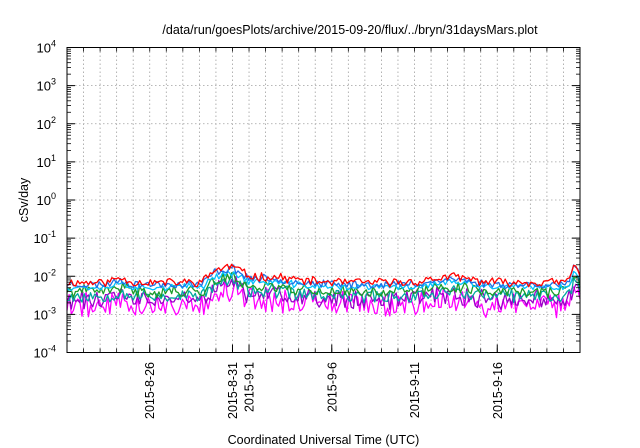 This screenshot has width=640, height=448. What do you see at coordinates (498, 390) in the screenshot?
I see `x-tick-label: 2015-9-16` at bounding box center [498, 390].